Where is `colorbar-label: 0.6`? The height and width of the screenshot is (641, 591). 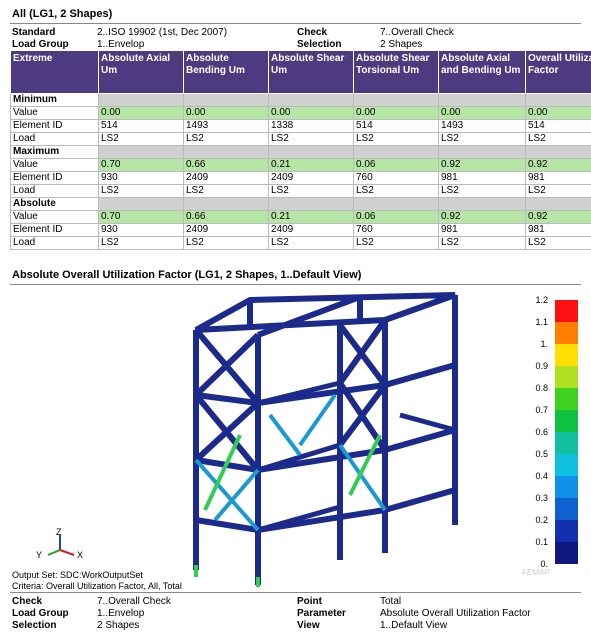
colorbar-label: 0.6 is located at coordinates (541, 432).